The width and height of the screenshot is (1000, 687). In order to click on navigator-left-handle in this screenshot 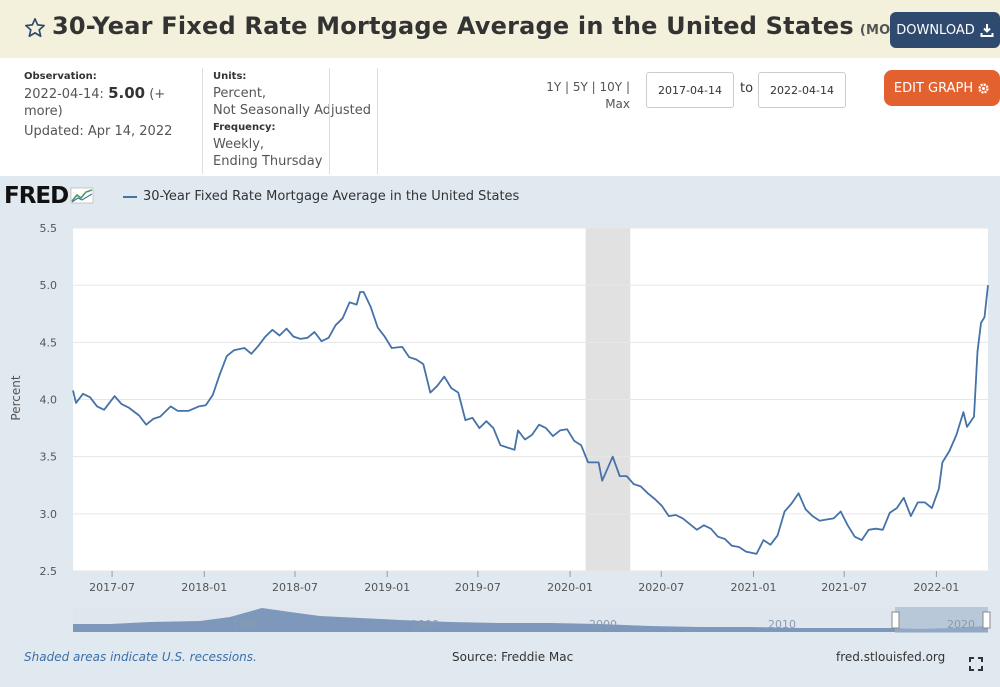, I will do `click(895, 620)`.